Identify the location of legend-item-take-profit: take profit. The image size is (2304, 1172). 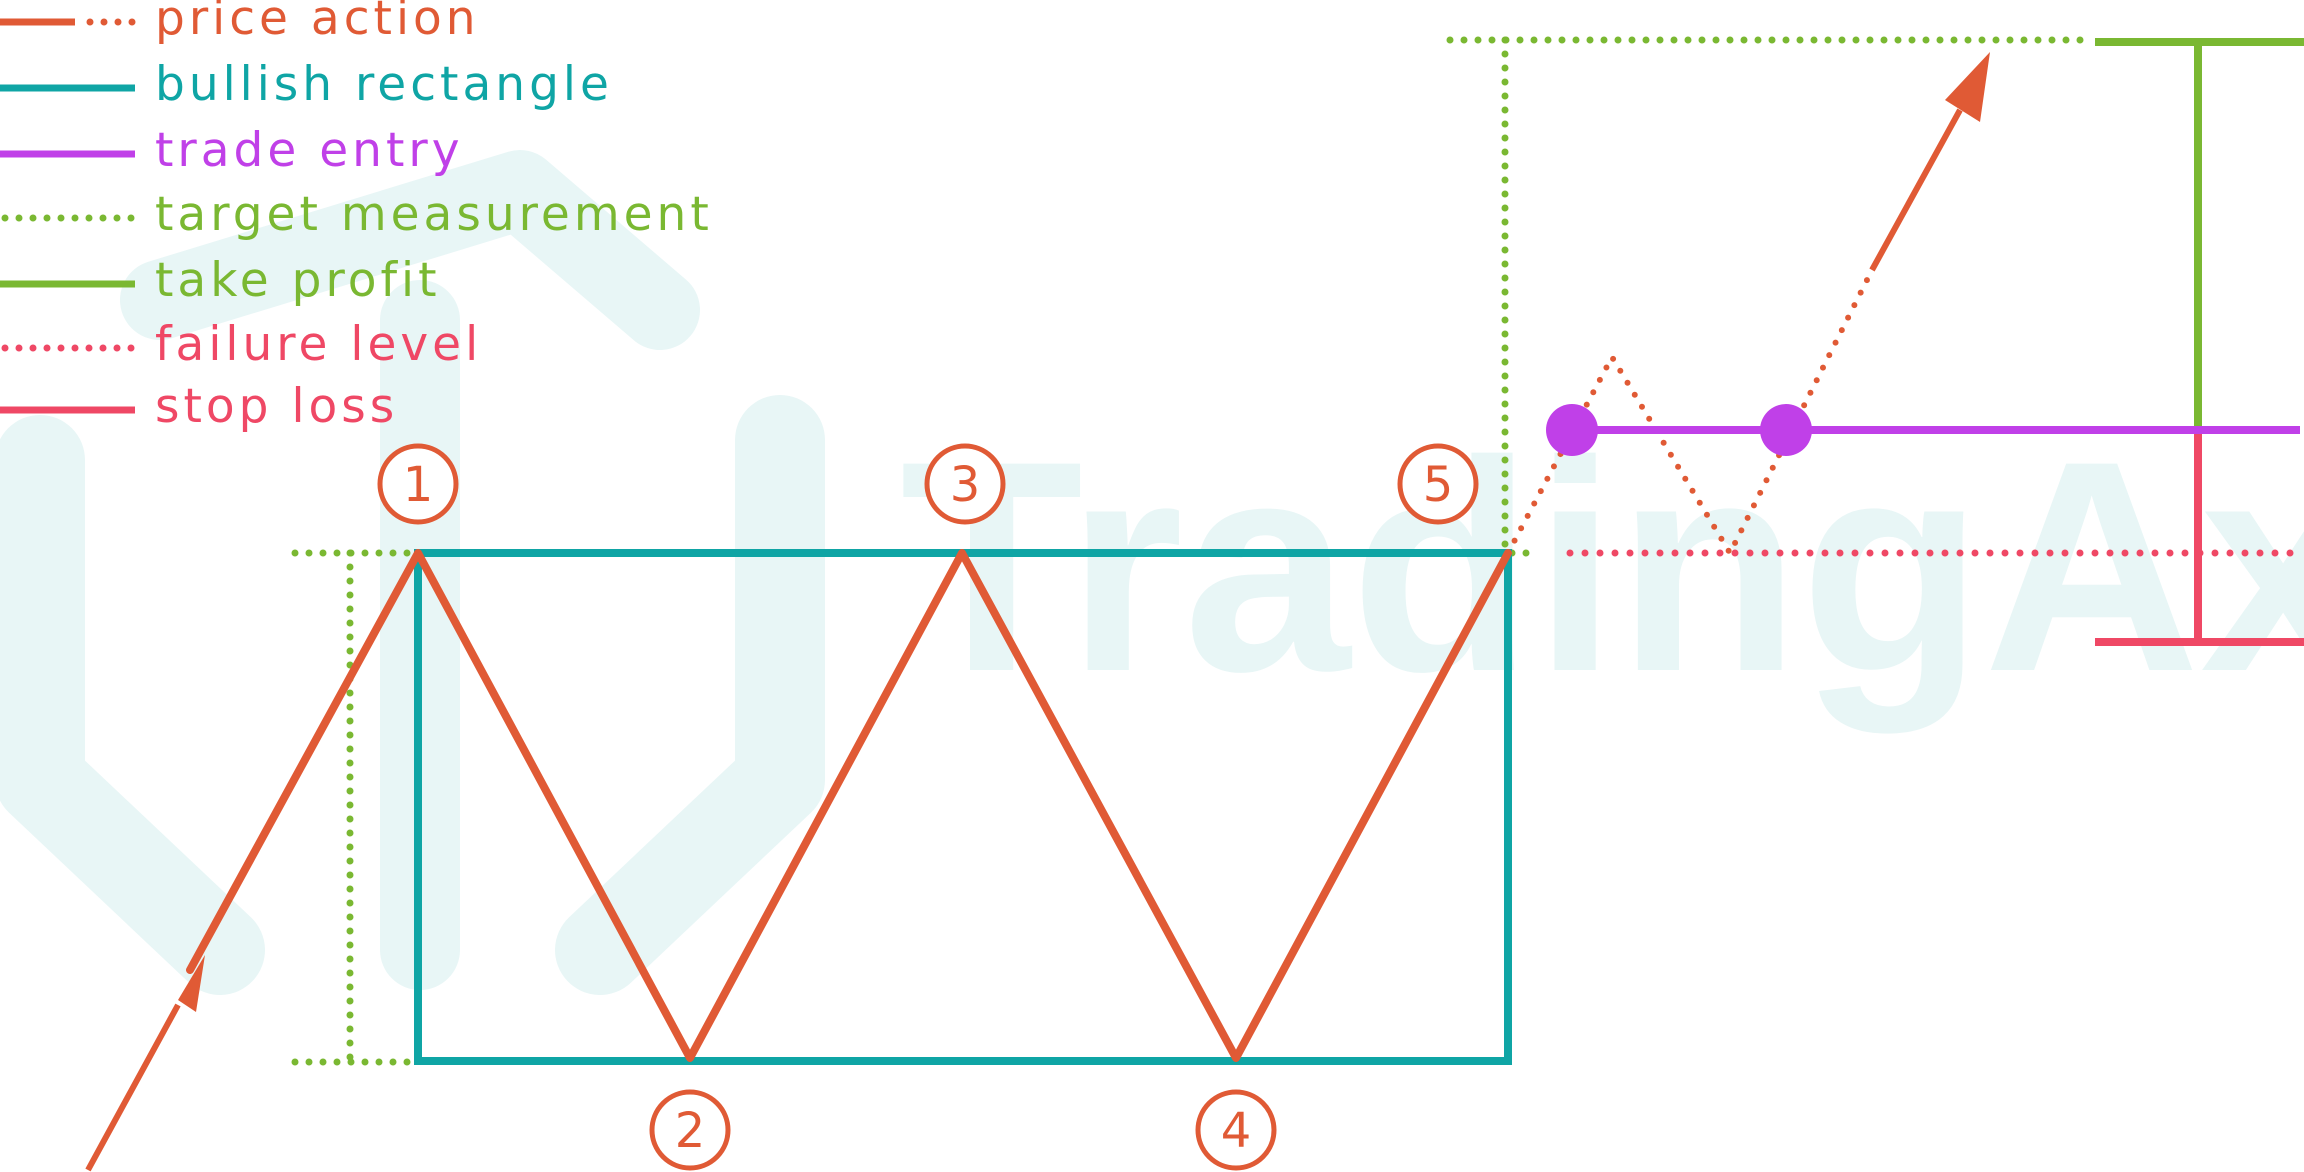
(220, 280).